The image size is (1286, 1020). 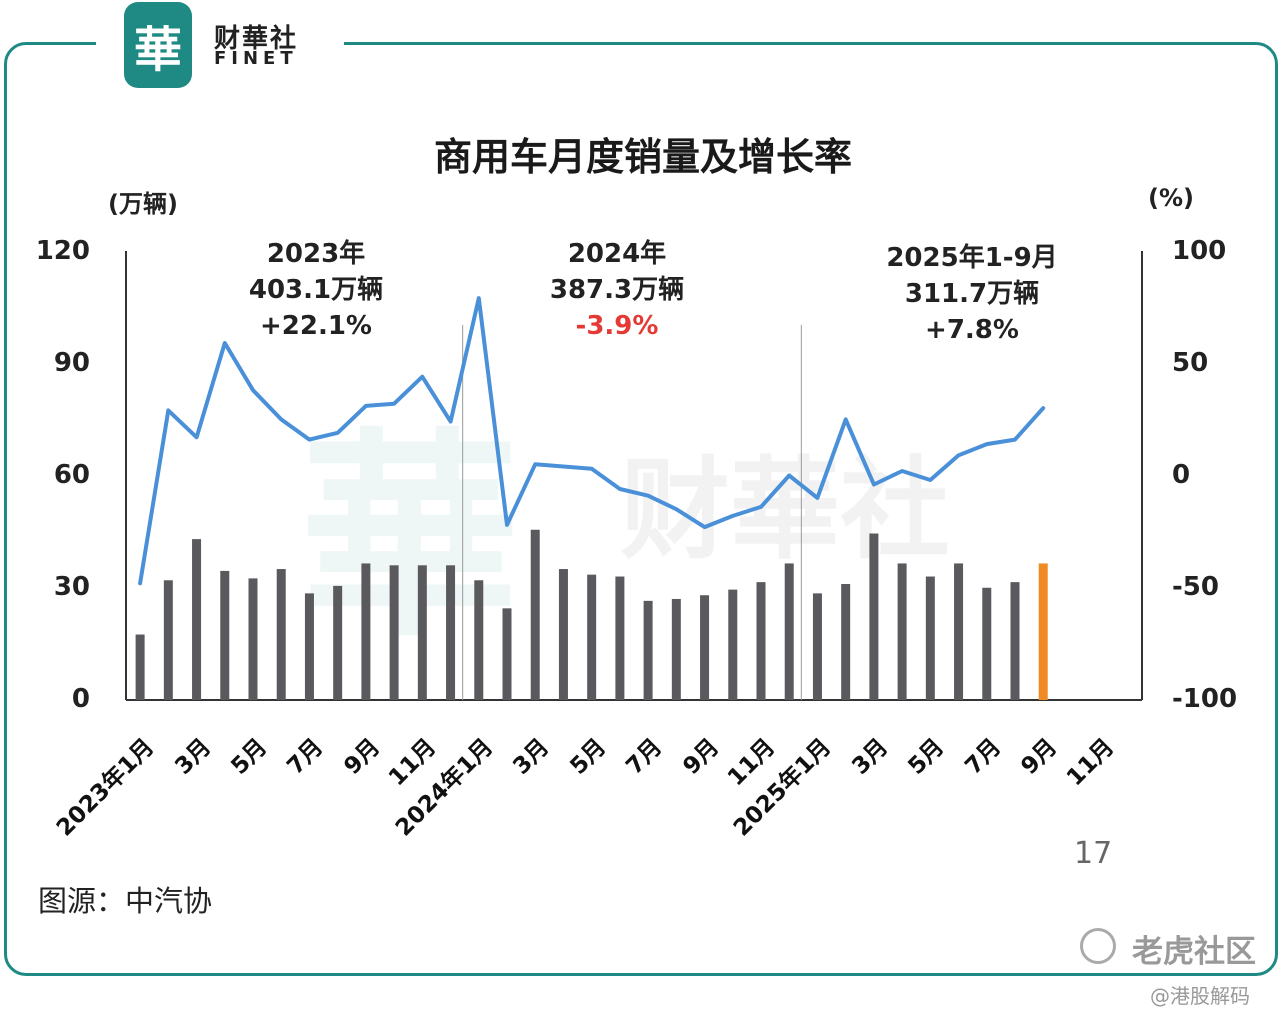 I want to click on annotation-growth: -3.9%, so click(x=617, y=326).